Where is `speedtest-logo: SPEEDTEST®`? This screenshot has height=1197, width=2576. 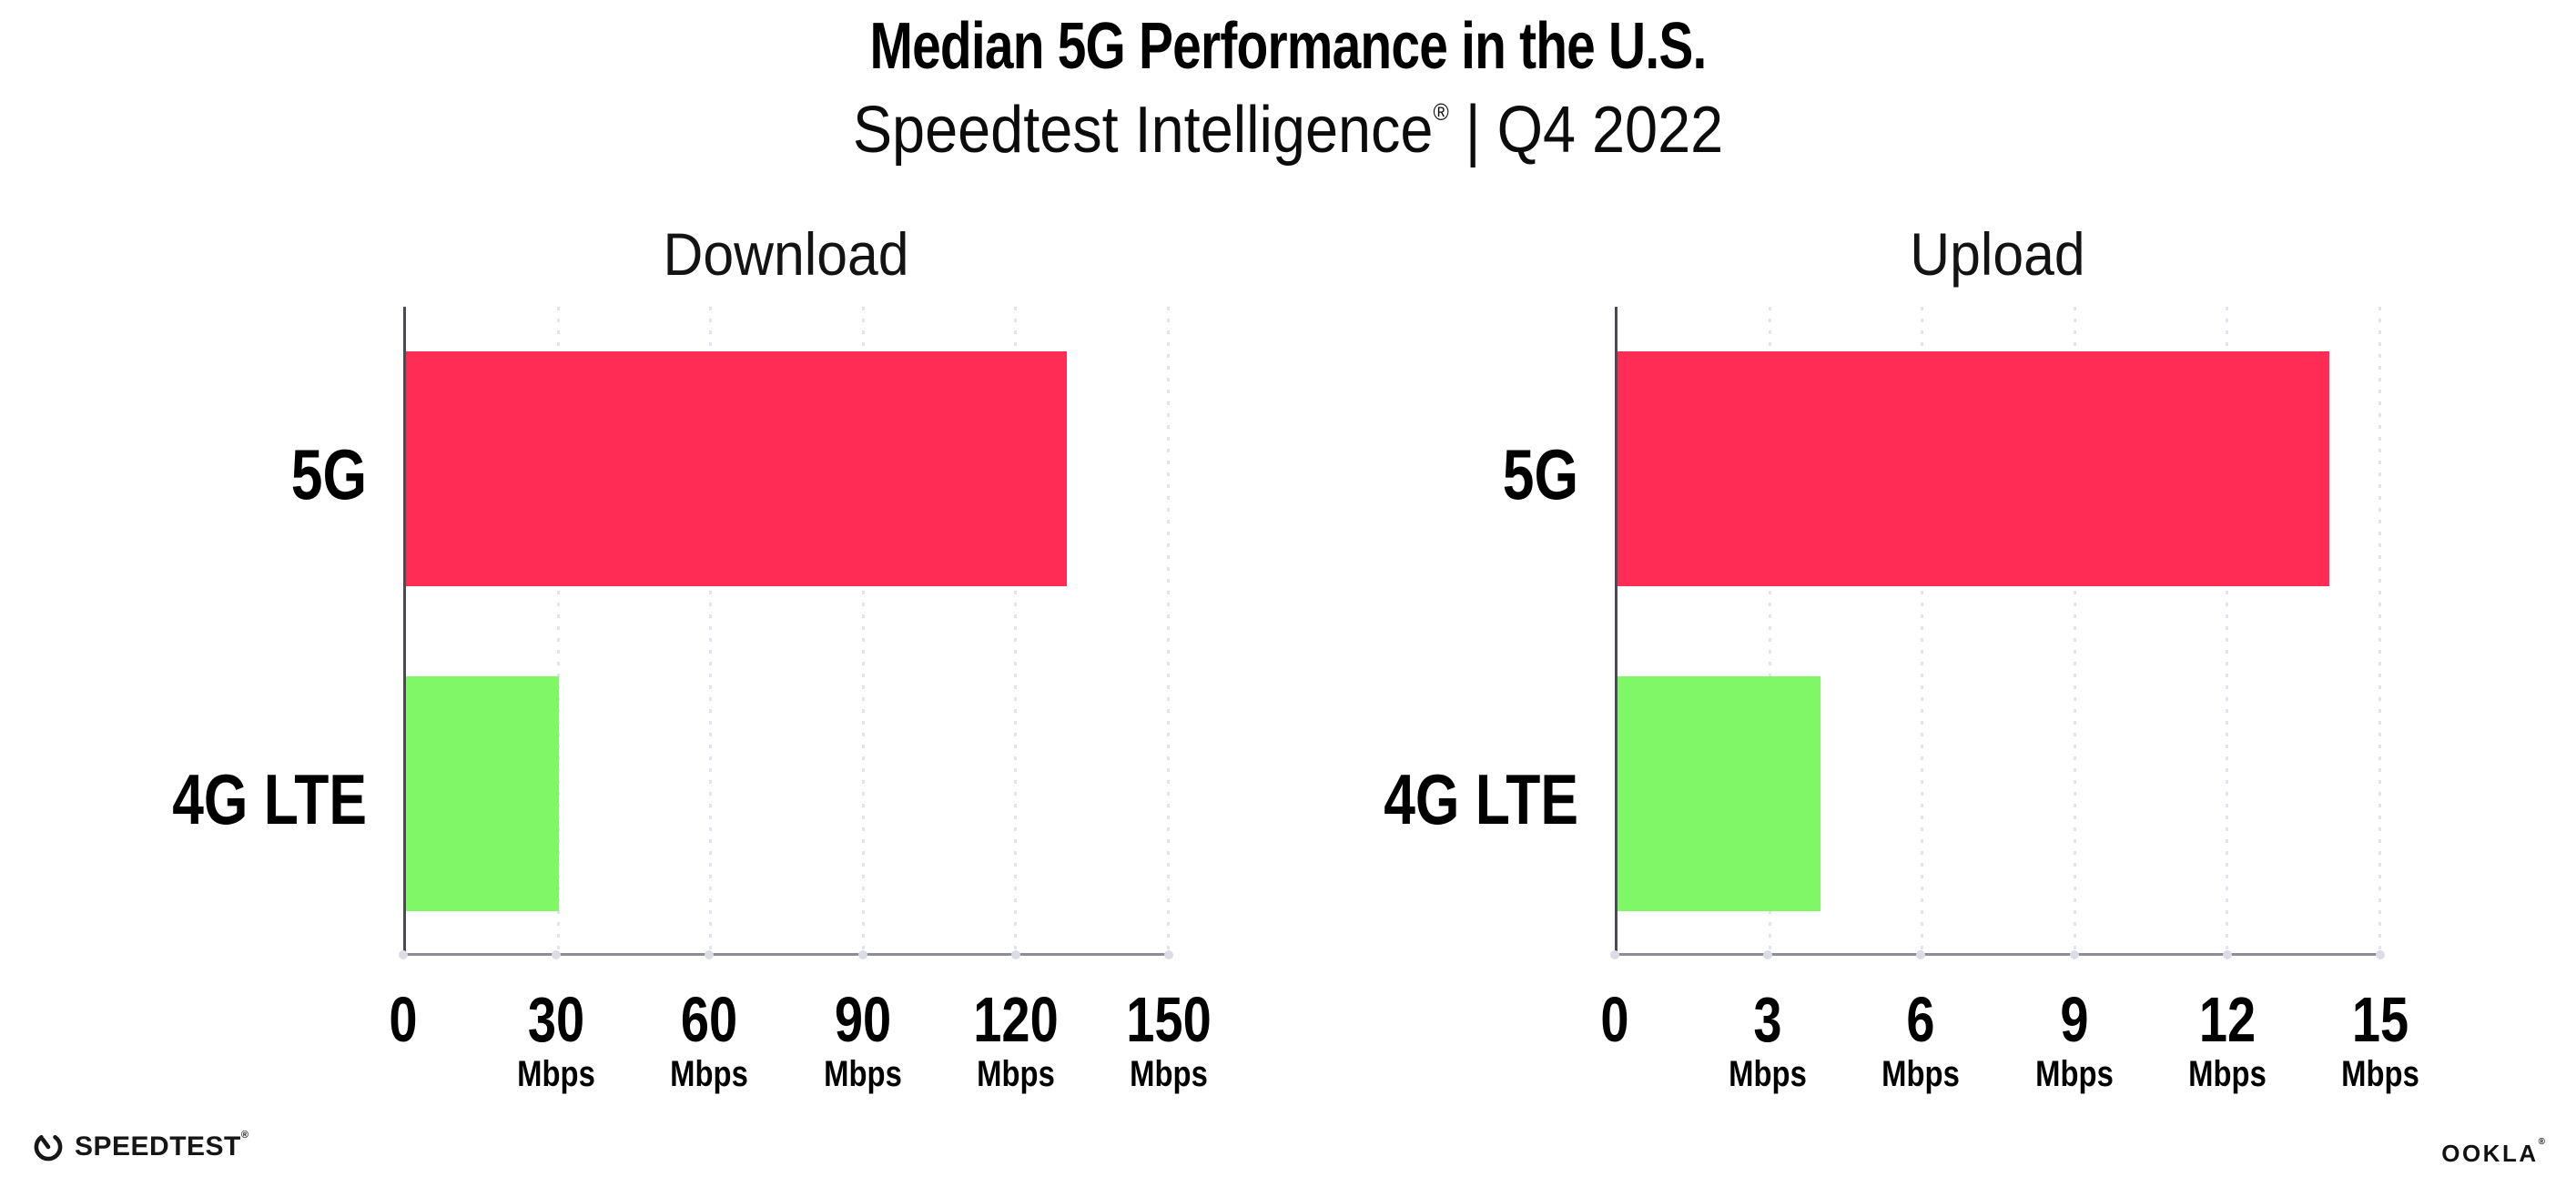 speedtest-logo: SPEEDTEST® is located at coordinates (141, 1146).